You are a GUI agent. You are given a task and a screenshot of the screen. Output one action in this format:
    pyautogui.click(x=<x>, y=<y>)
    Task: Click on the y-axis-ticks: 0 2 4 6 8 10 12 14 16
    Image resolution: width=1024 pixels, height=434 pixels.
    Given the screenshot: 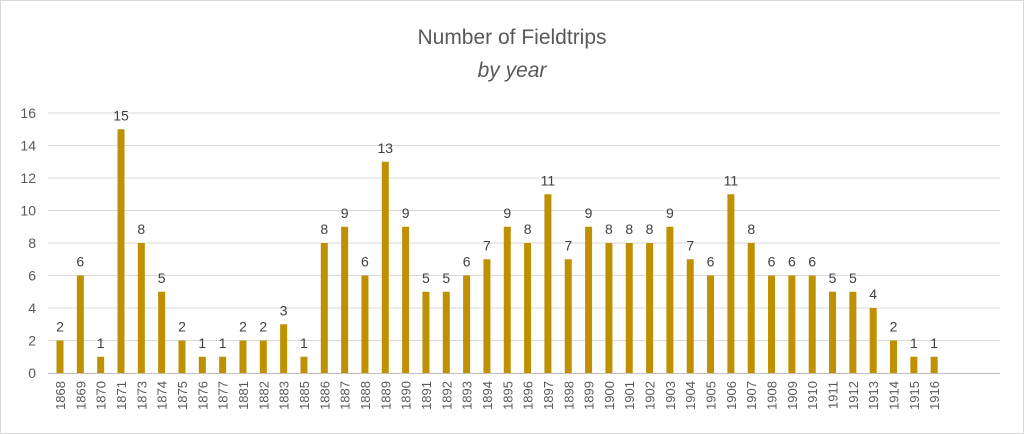 What is the action you would take?
    pyautogui.click(x=28, y=243)
    